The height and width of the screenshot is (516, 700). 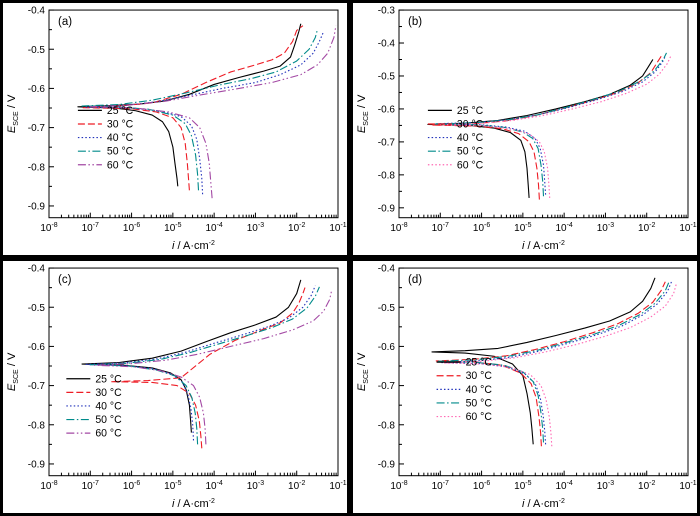 What do you see at coordinates (455, 138) in the screenshot?
I see `legend: 25 °C30 °C 40 °C 50 °C60 °C` at bounding box center [455, 138].